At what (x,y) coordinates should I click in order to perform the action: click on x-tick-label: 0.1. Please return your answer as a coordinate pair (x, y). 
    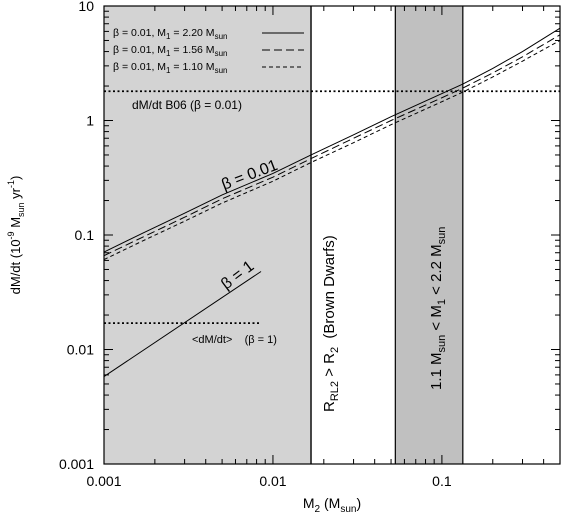
    Looking at the image, I should click on (442, 481).